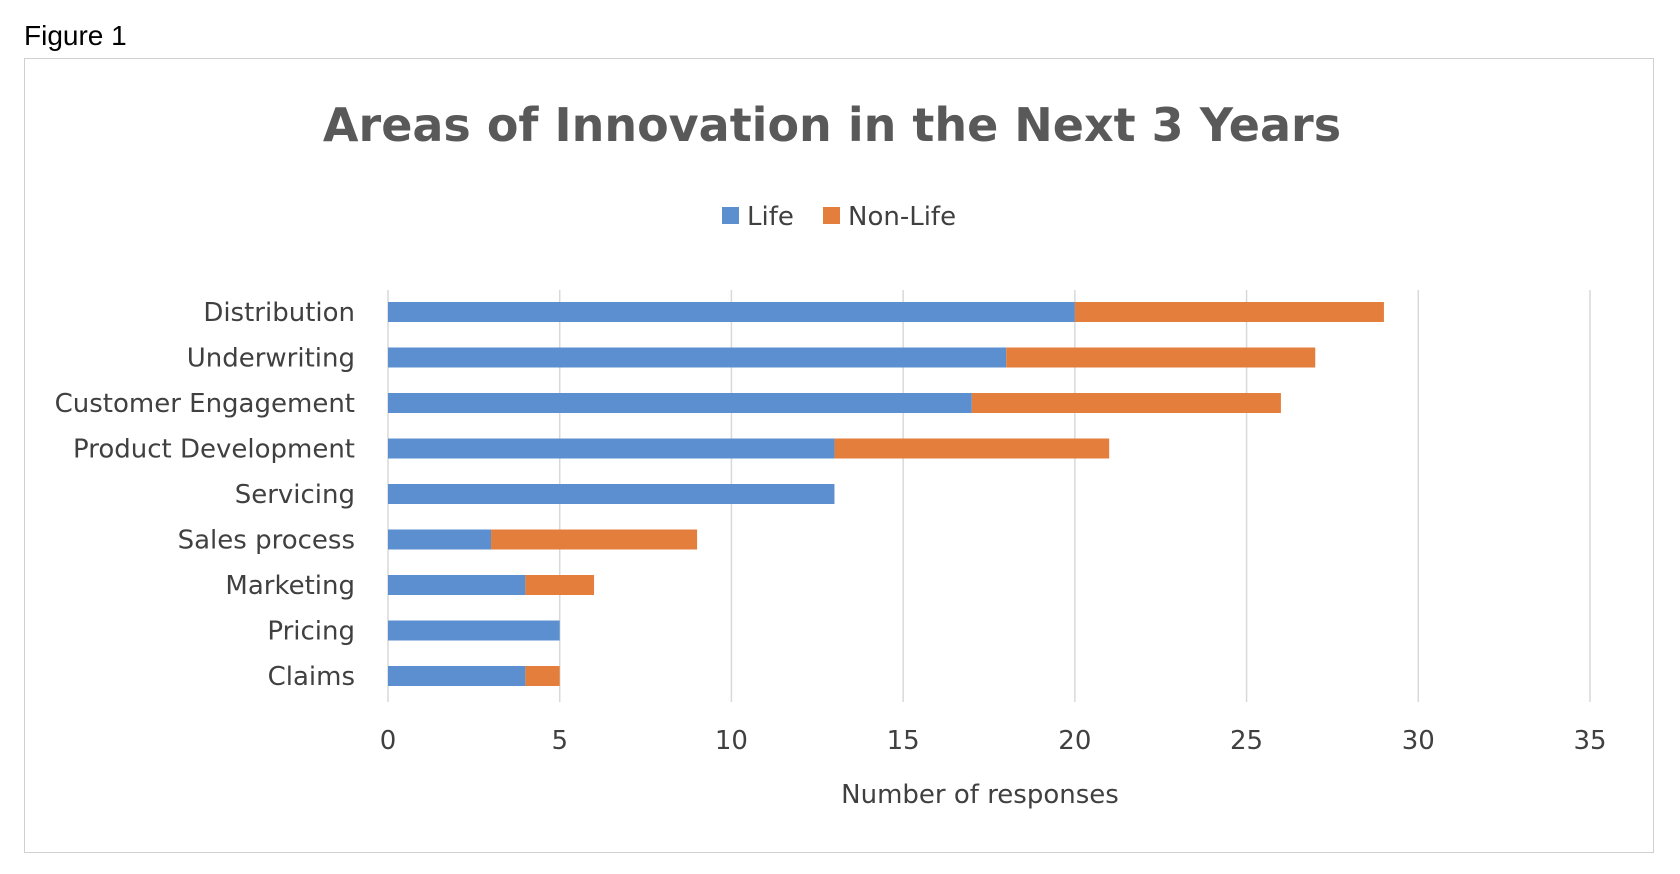  Describe the element at coordinates (832, 125) in the screenshot. I see `chart-title: Areas of Innovation in the Next 3 Years` at that location.